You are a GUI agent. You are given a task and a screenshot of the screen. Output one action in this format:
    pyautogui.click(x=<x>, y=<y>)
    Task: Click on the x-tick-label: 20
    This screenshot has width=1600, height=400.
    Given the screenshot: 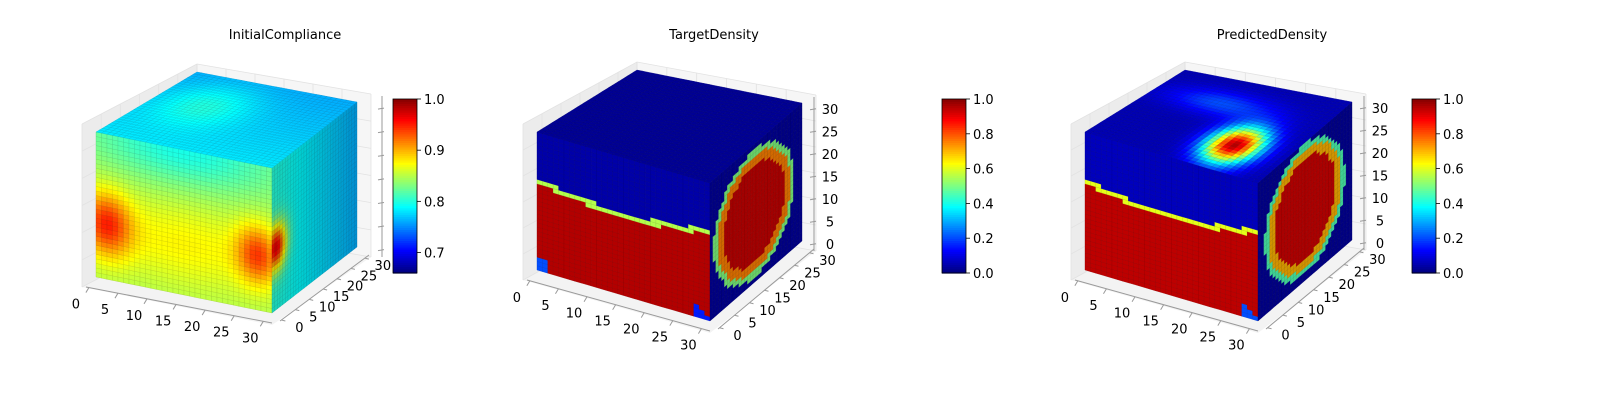 What is the action you would take?
    pyautogui.click(x=192, y=327)
    